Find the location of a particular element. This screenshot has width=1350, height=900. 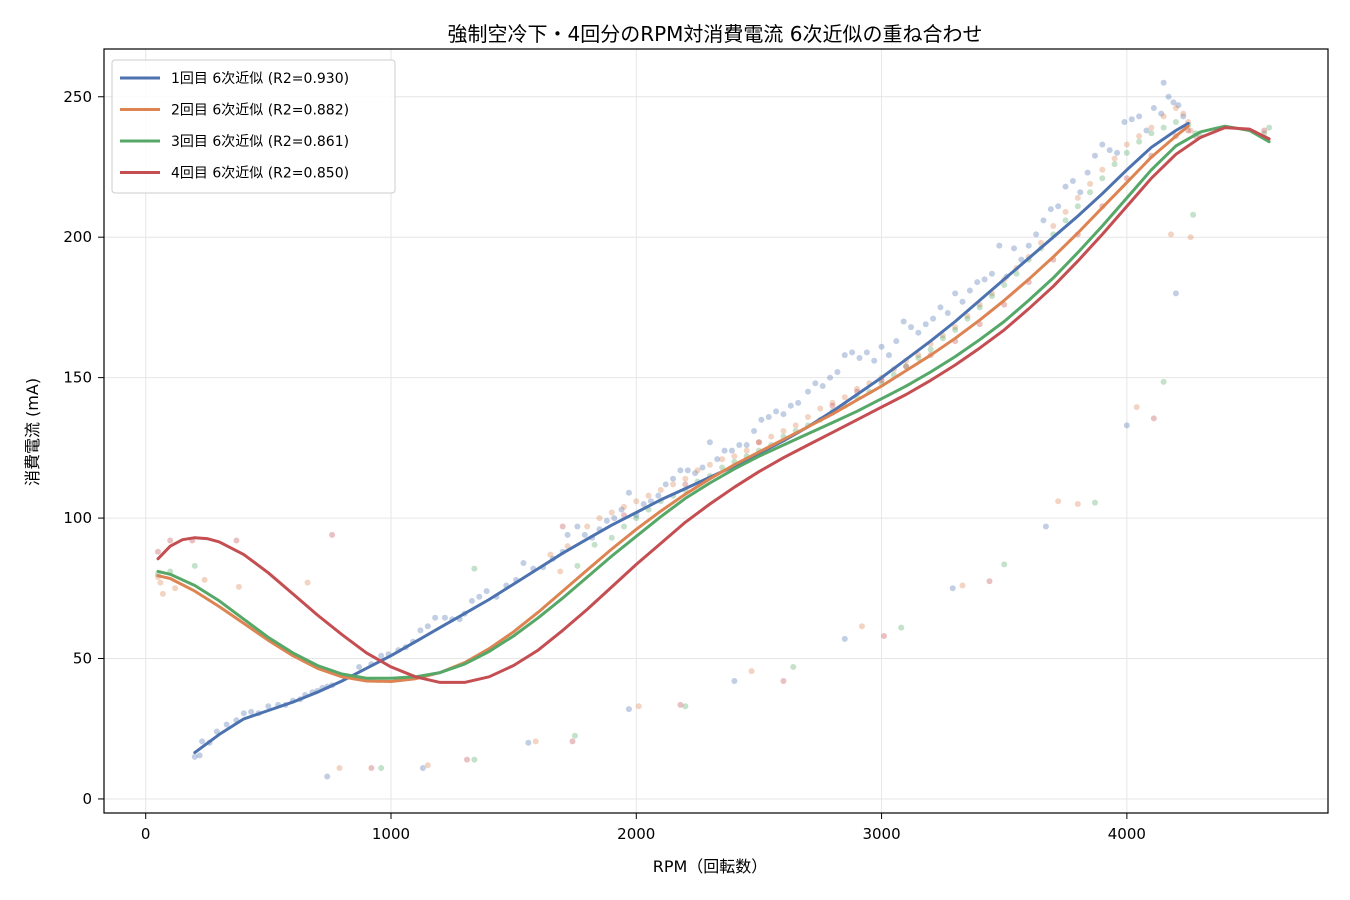

legend-label-1: 1回目 6次近似 (R2=0.930) is located at coordinates (260, 79).